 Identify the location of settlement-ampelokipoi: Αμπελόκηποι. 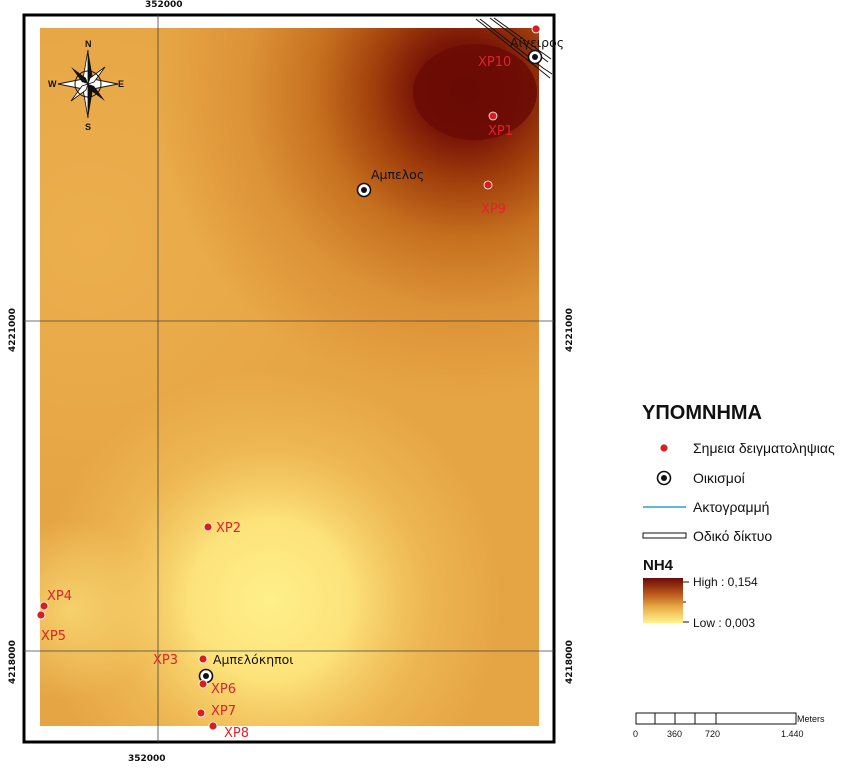
(246, 668).